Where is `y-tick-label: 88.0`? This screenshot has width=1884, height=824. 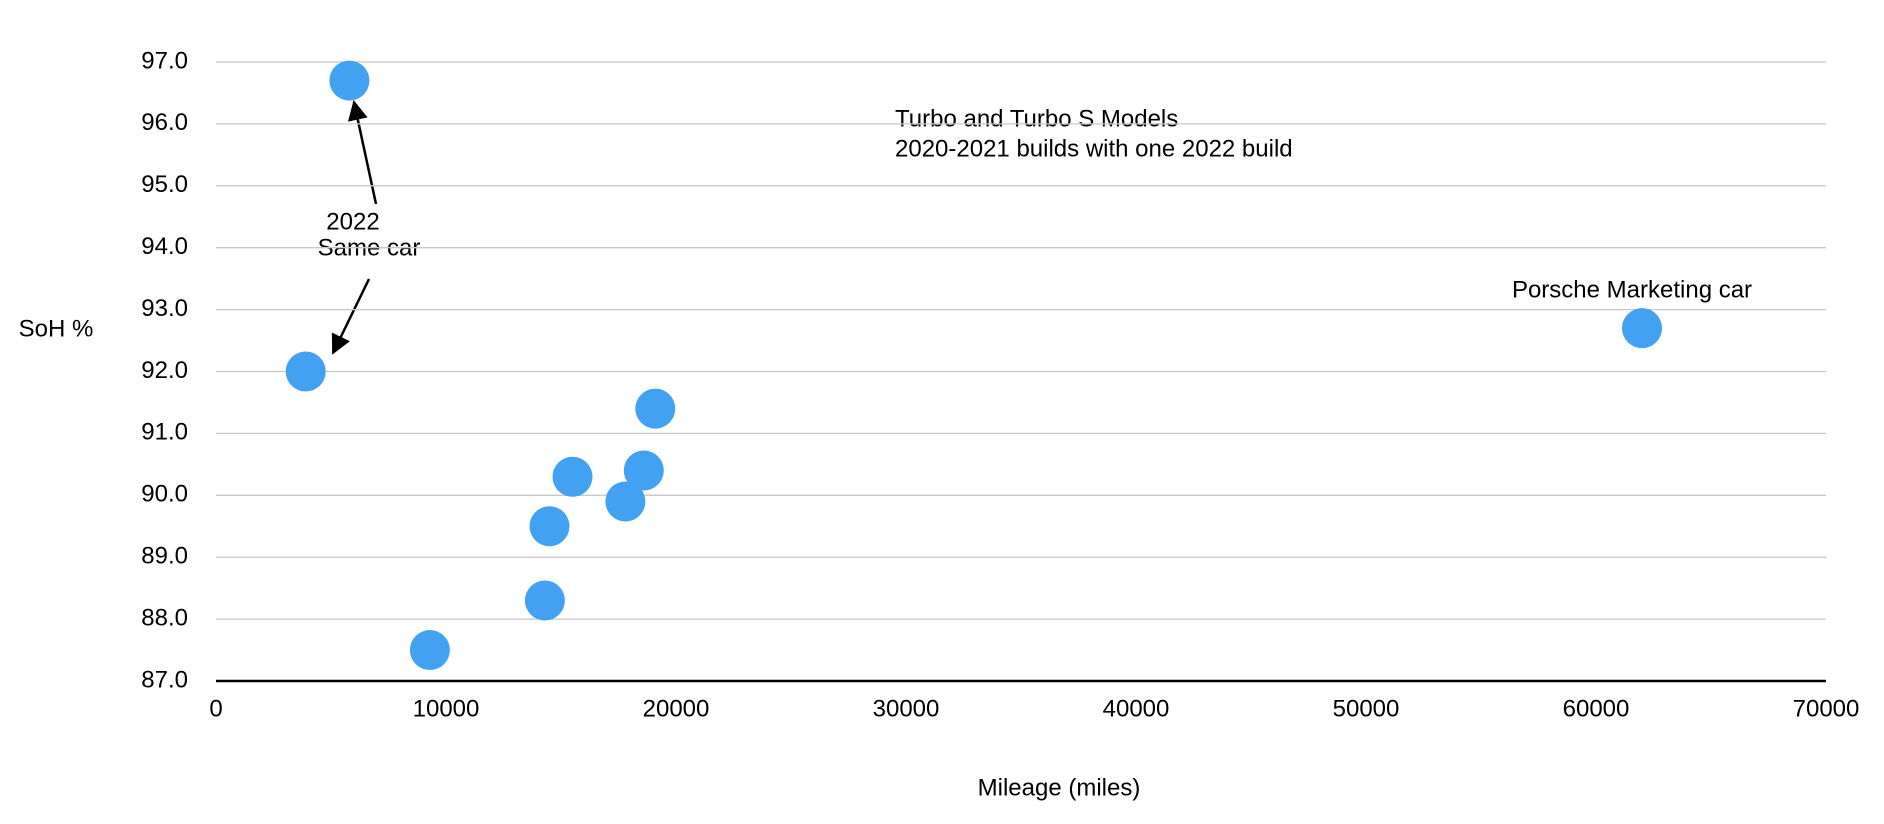
y-tick-label: 88.0 is located at coordinates (164, 617).